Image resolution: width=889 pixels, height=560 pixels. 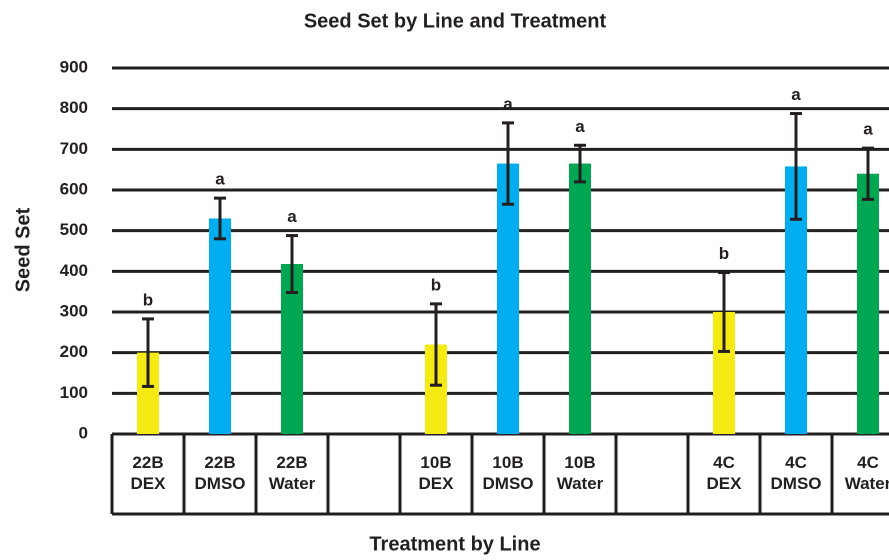 I want to click on y-tick-label: 900, so click(x=74, y=66).